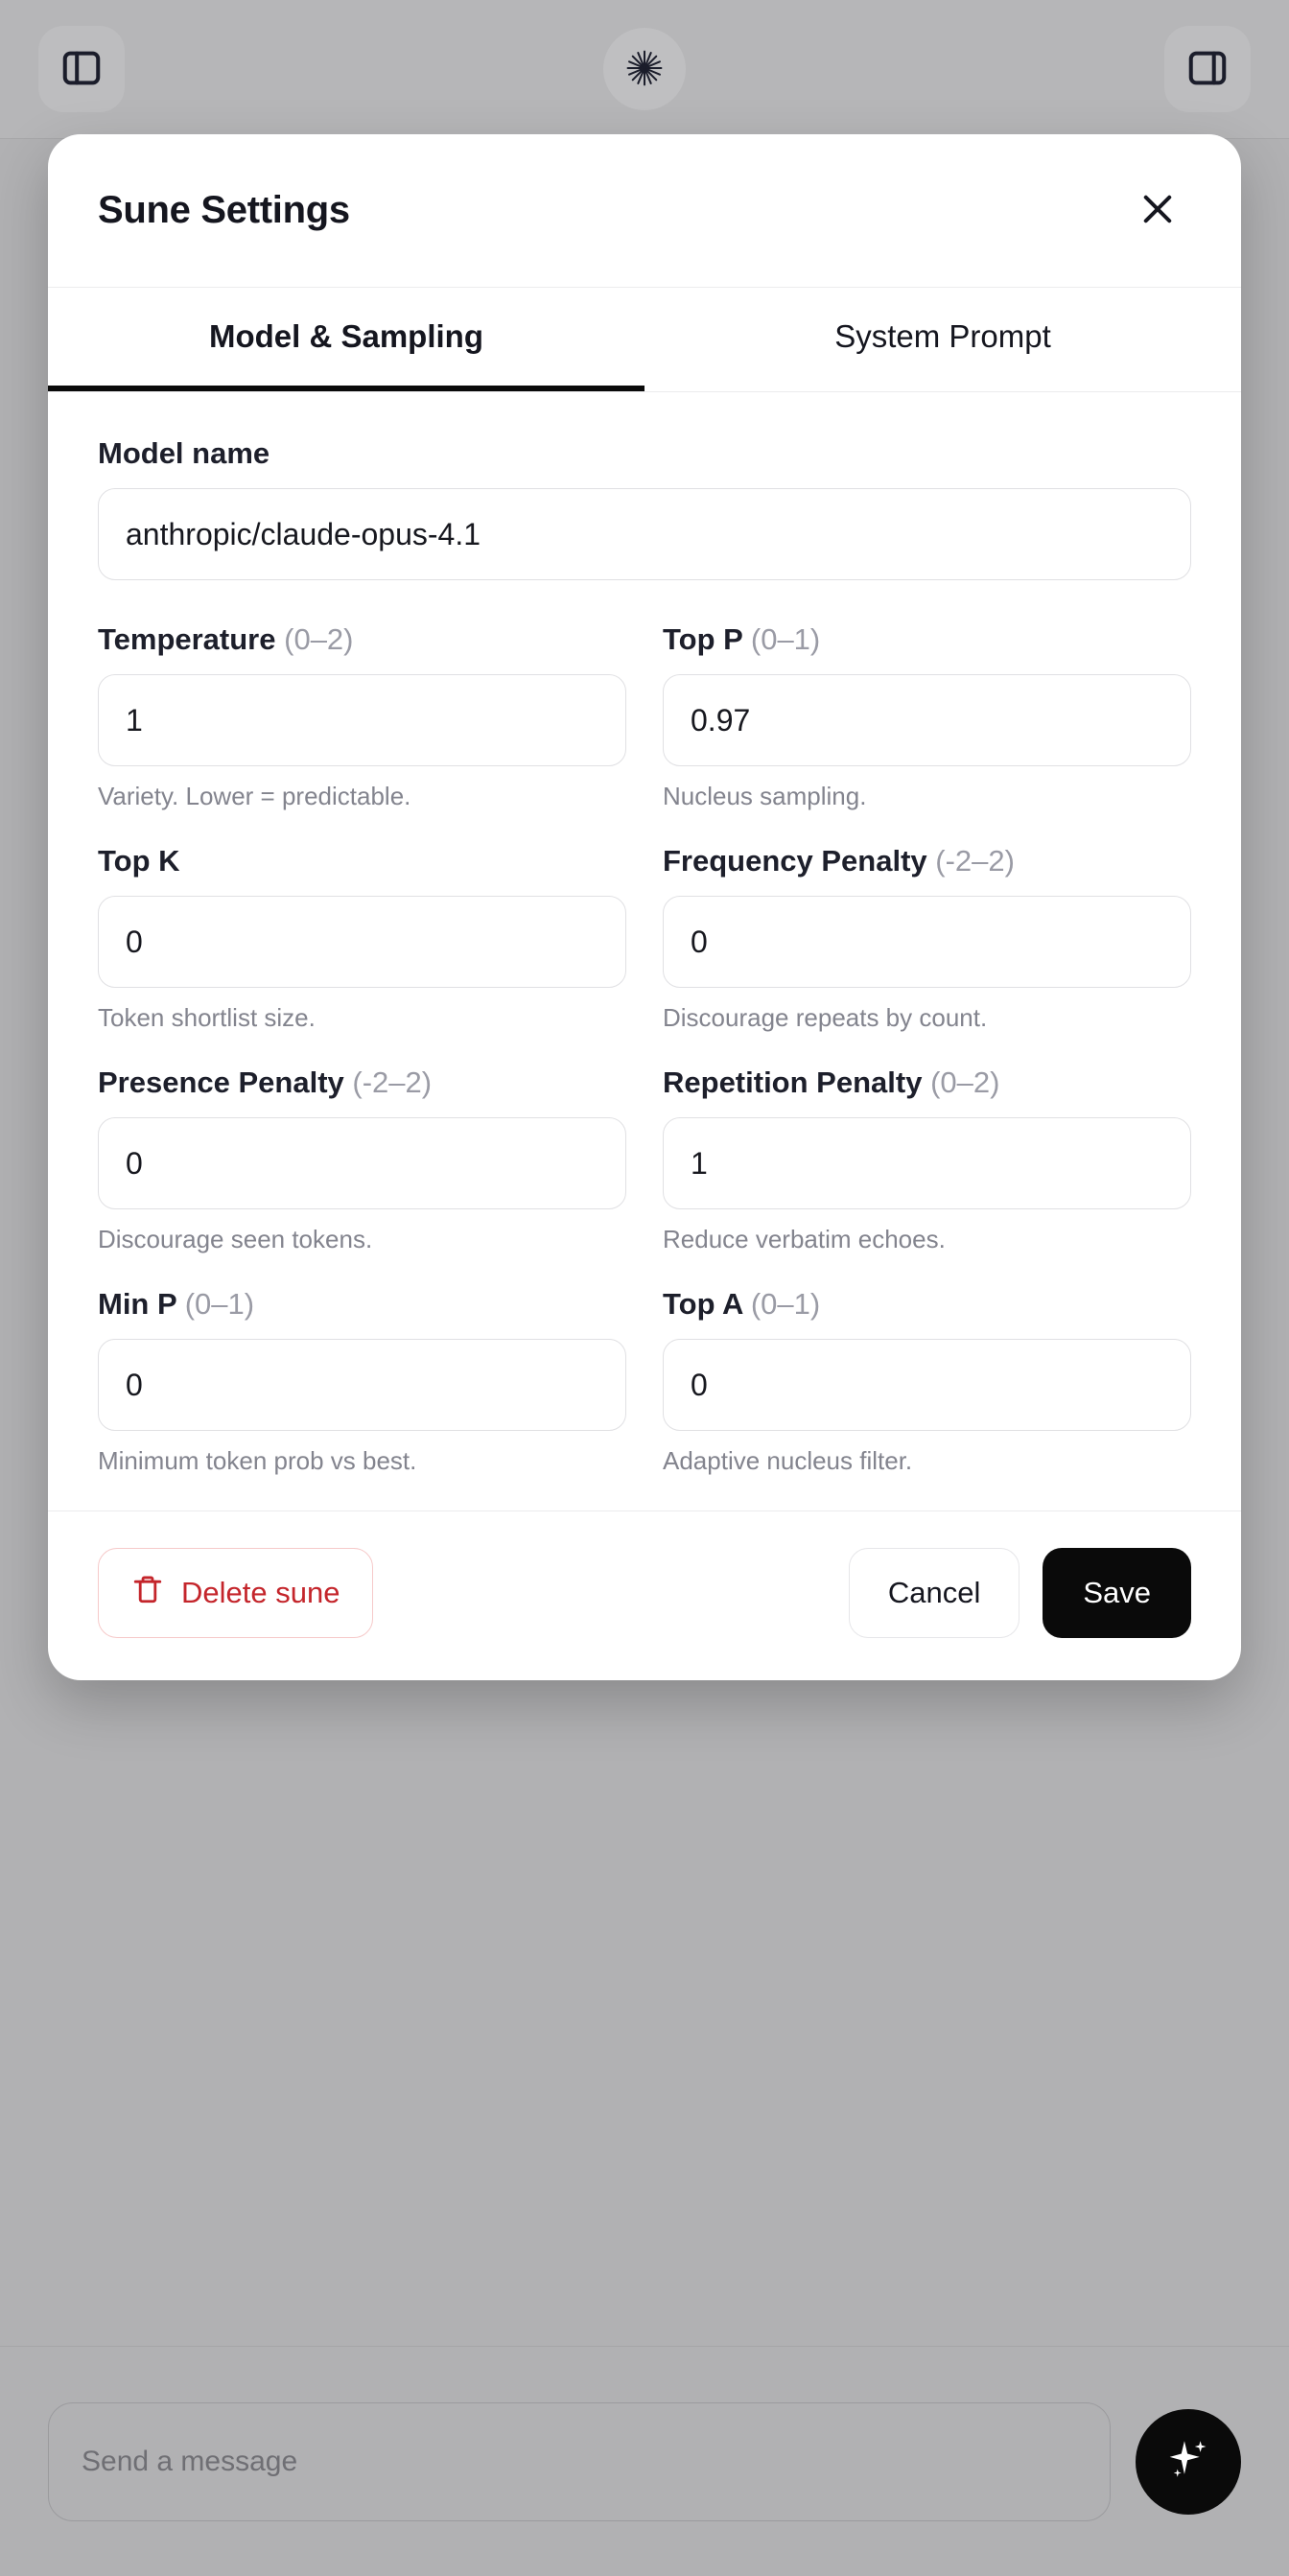 The image size is (1289, 2576). Describe the element at coordinates (795, 861) in the screenshot. I see `param-label-text: Frequency Penalty` at that location.